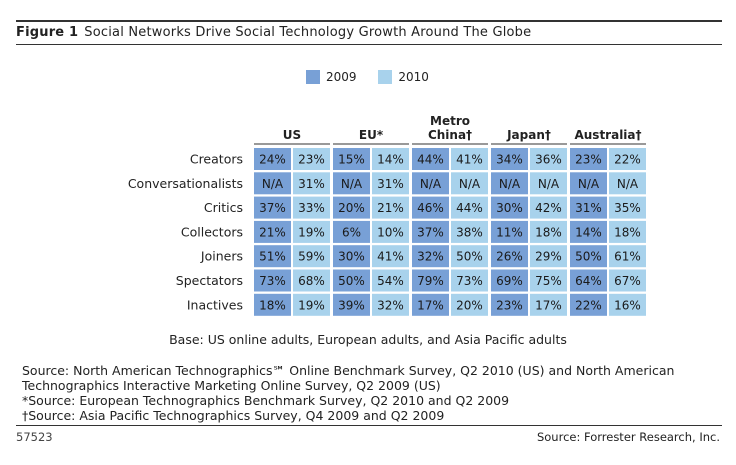 This screenshot has height=465, width=736. Describe the element at coordinates (509, 183) in the screenshot. I see `cell-conversationalists-japan-2009` at that location.